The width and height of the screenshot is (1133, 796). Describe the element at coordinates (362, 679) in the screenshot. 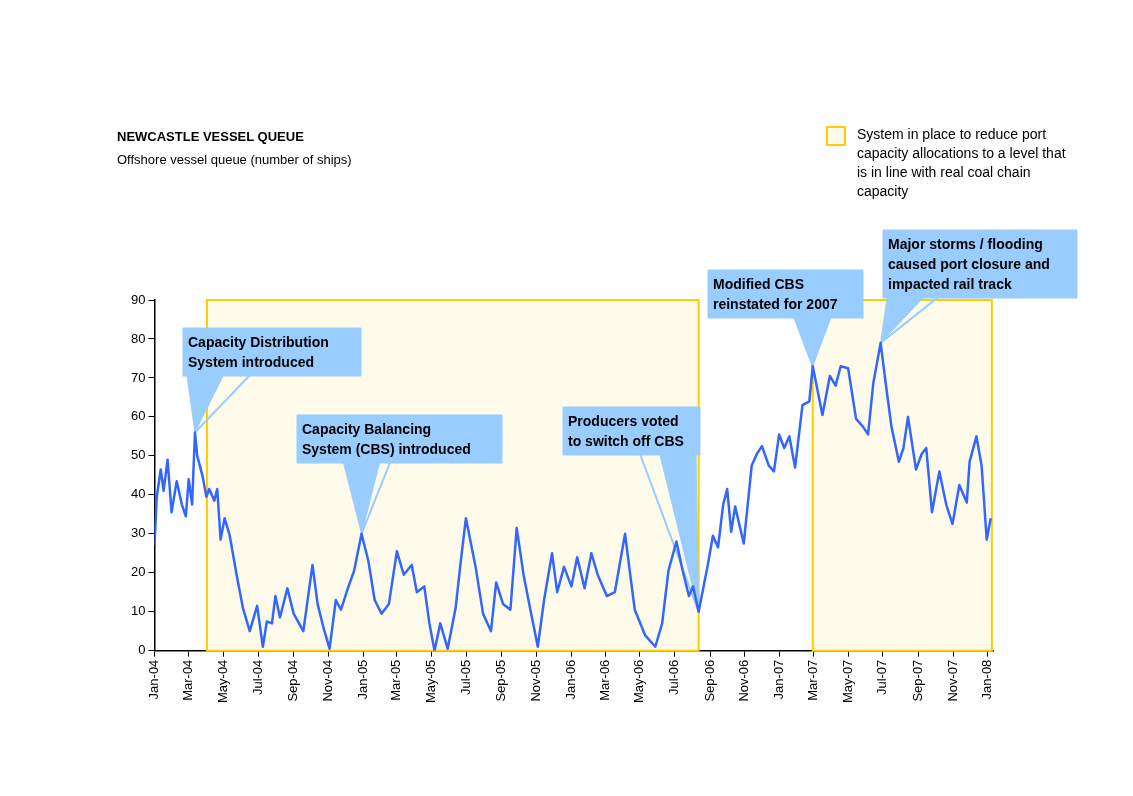

I see `x-tick-label: Jan-05` at that location.